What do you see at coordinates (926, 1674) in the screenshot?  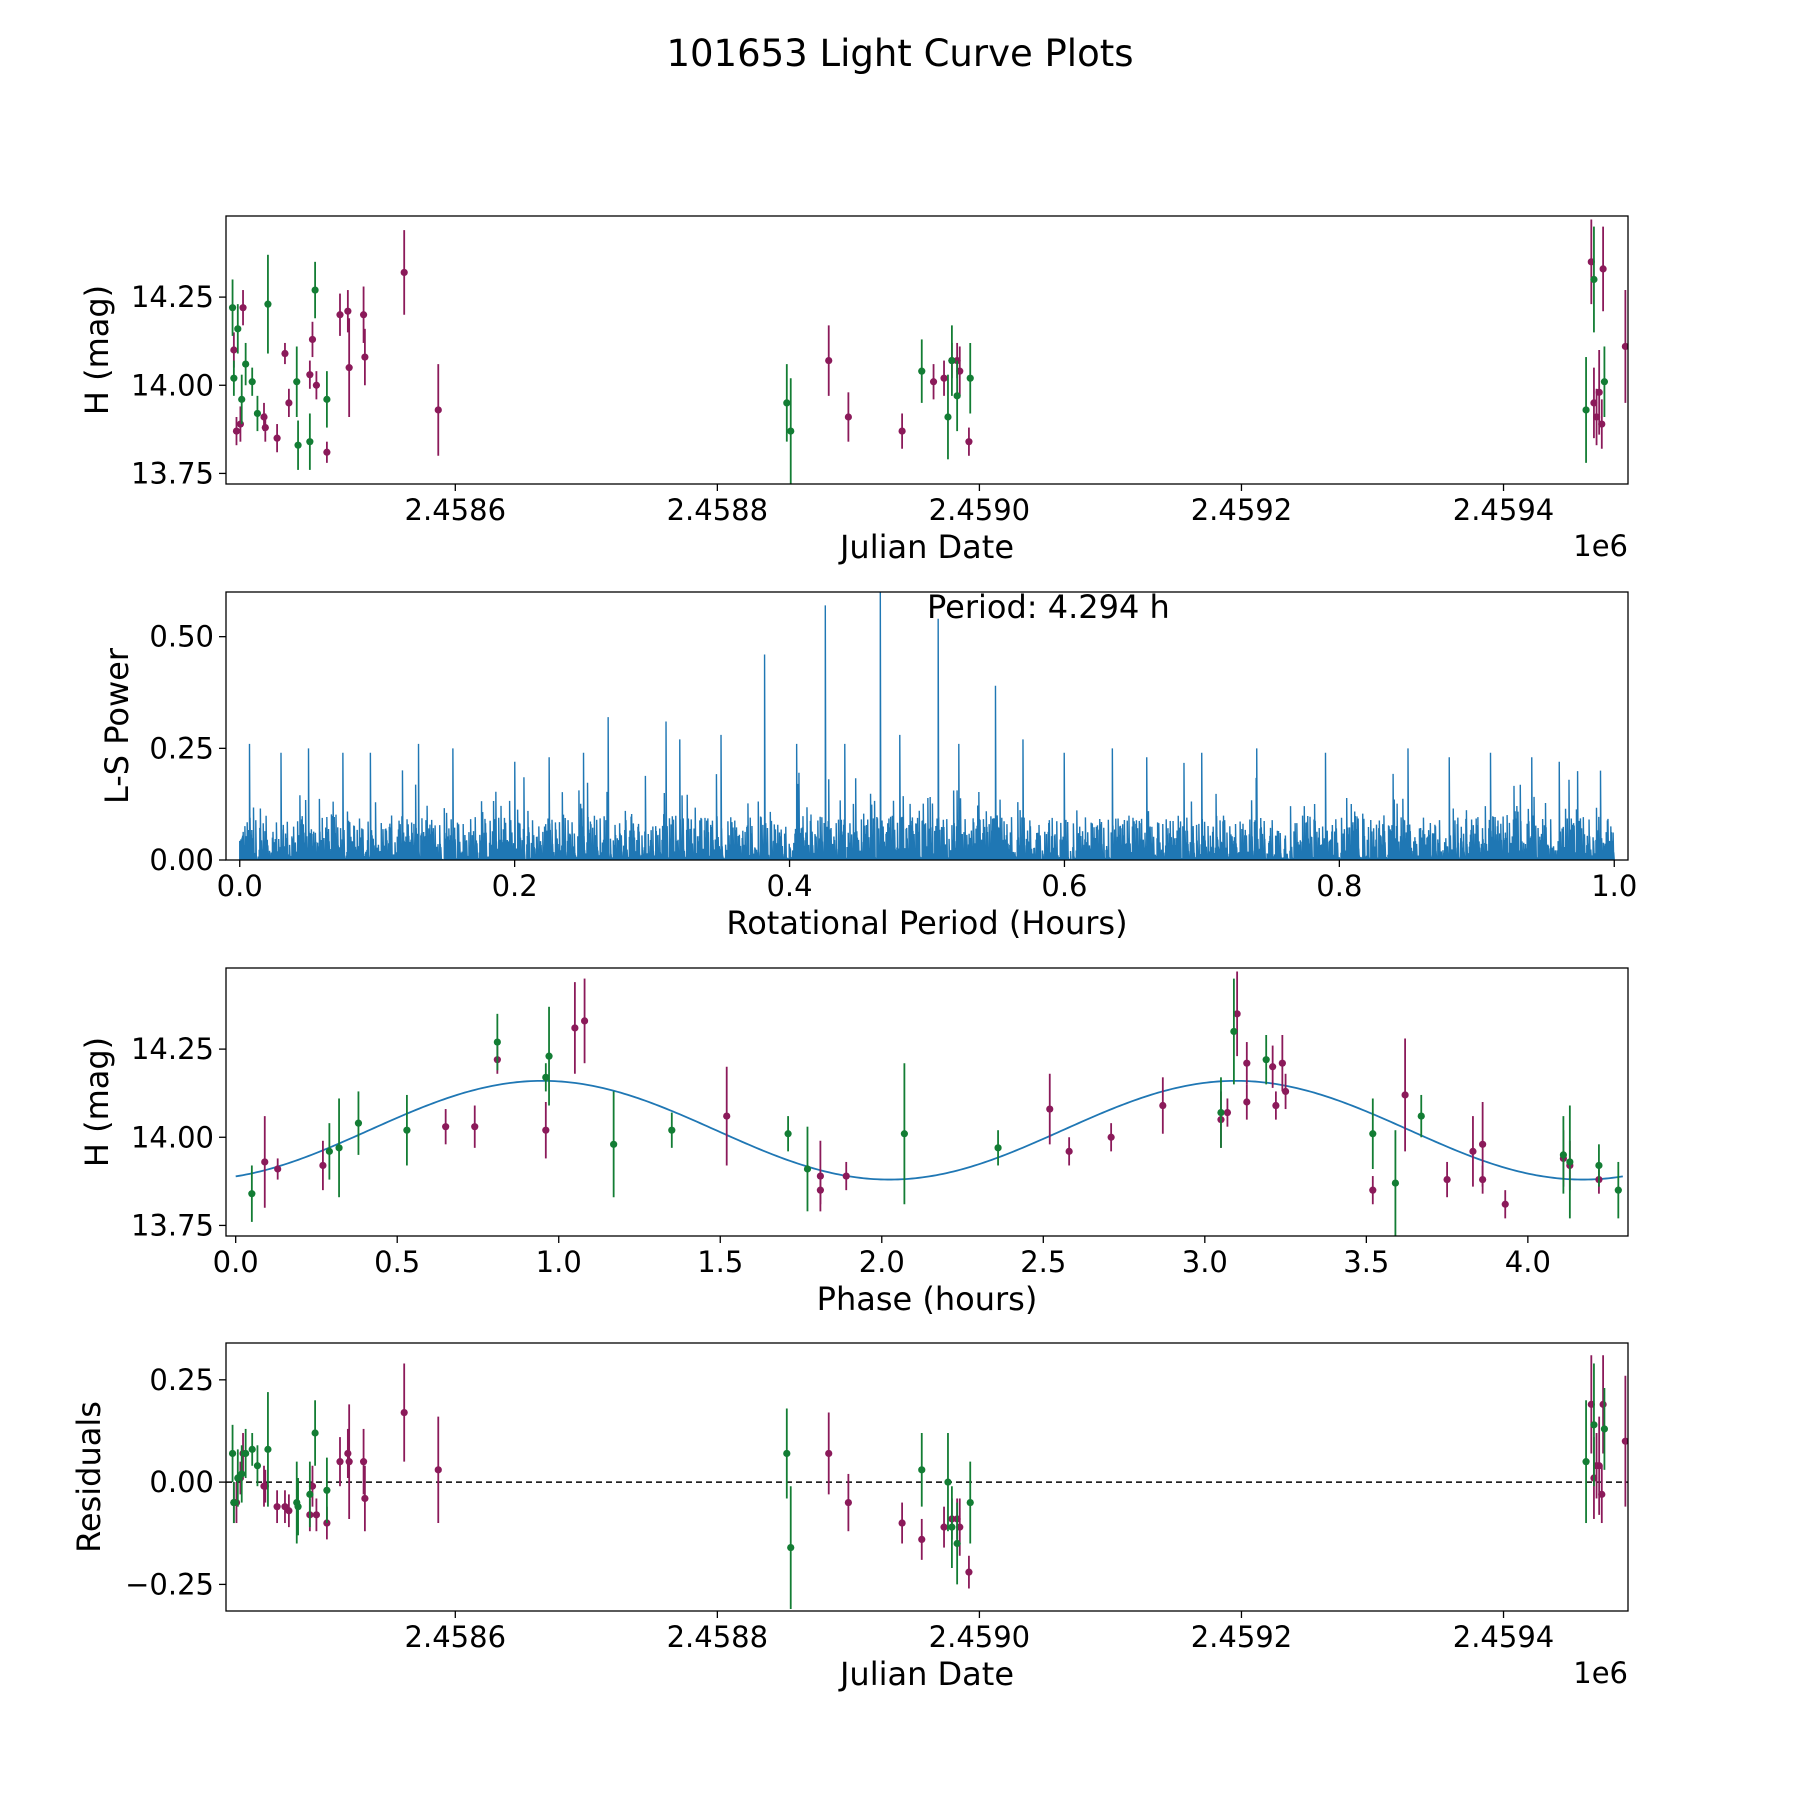 I see `residuals-xlabel: Julian Date` at bounding box center [926, 1674].